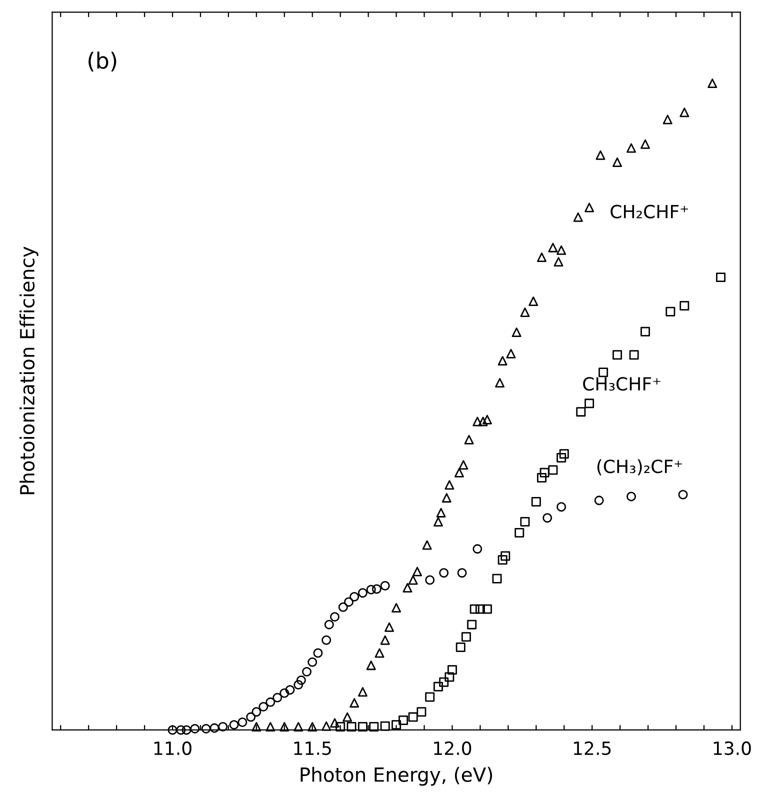  What do you see at coordinates (639, 467) in the screenshot?
I see `series-label: (CH₃)₂CF⁺` at bounding box center [639, 467].